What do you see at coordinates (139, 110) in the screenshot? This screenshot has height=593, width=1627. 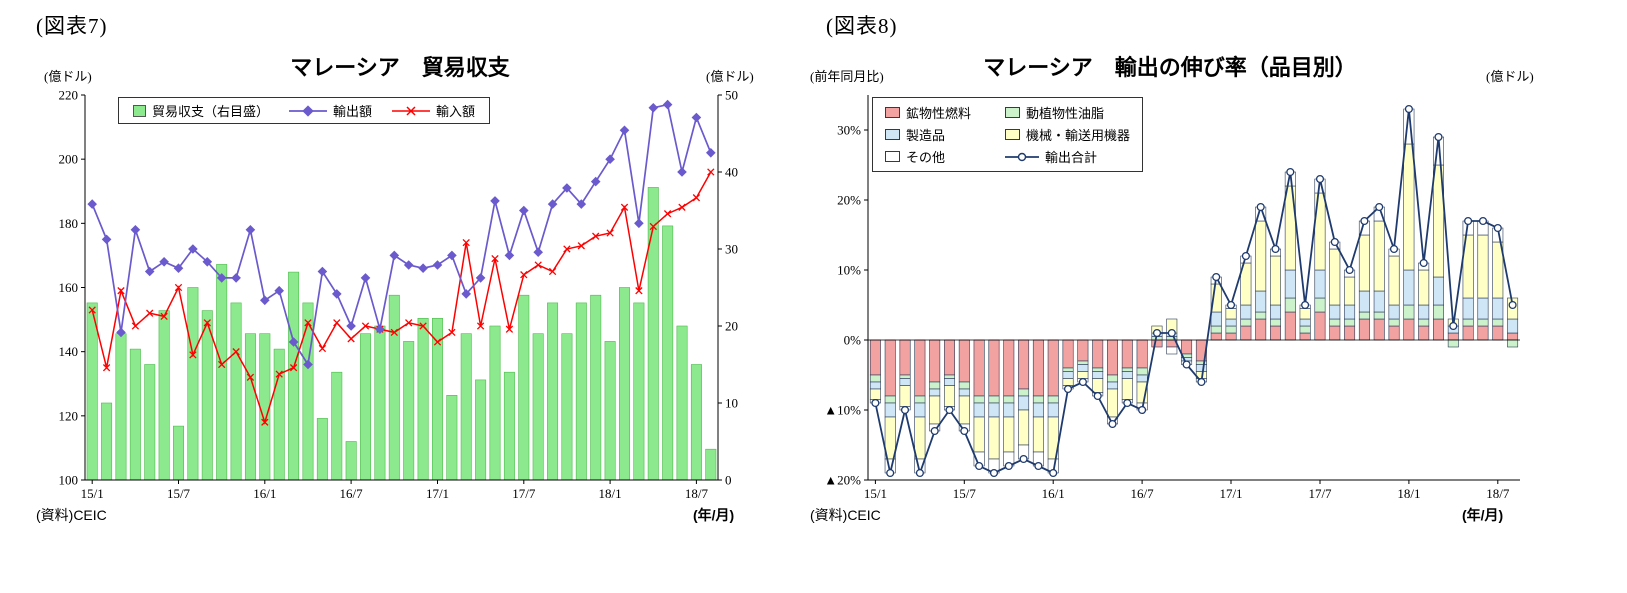 I see `trade-balance-swatch` at bounding box center [139, 110].